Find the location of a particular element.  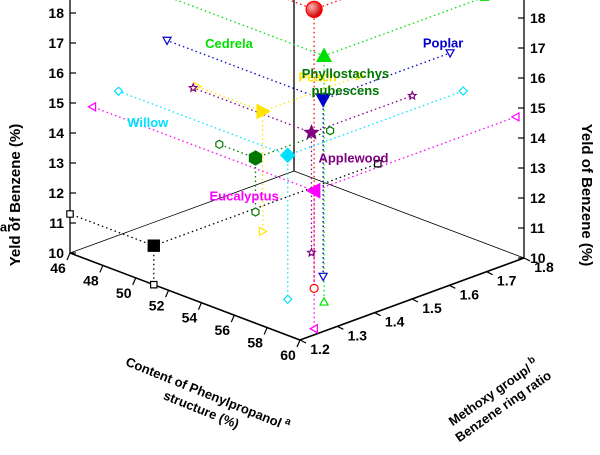

z-tick-left-label: 10 is located at coordinates (56, 253).